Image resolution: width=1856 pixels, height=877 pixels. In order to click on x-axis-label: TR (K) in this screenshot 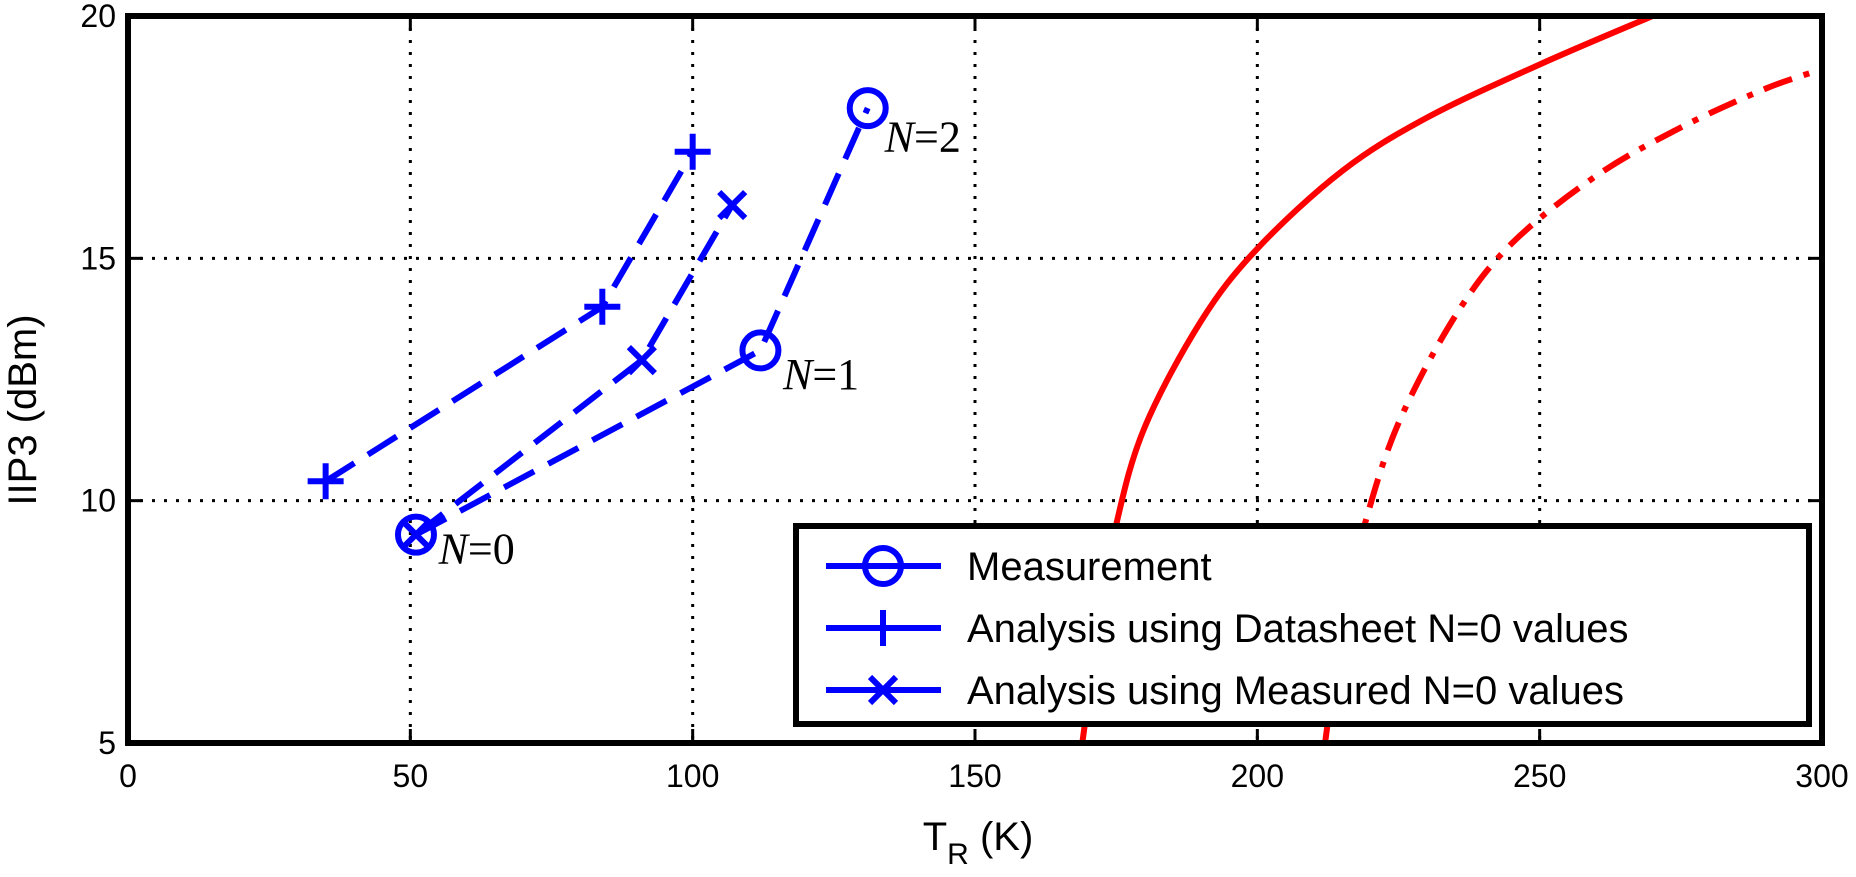, I will do `click(978, 843)`.